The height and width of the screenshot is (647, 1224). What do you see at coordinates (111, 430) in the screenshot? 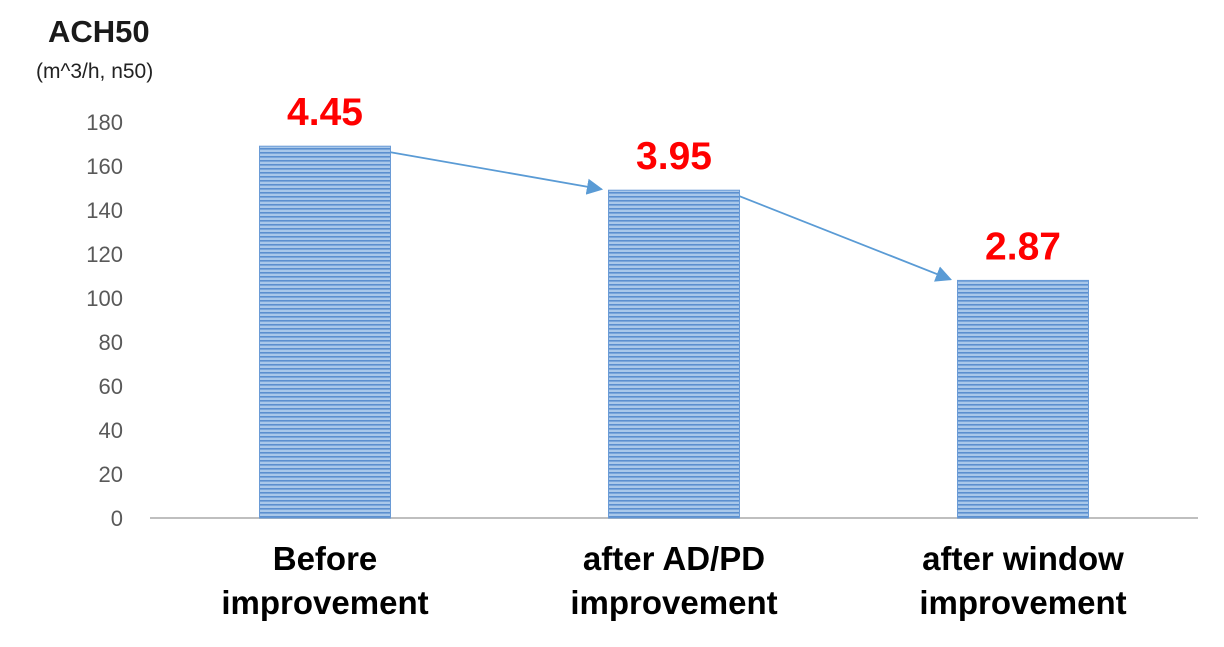
I see `y-tick-label: 40` at bounding box center [111, 430].